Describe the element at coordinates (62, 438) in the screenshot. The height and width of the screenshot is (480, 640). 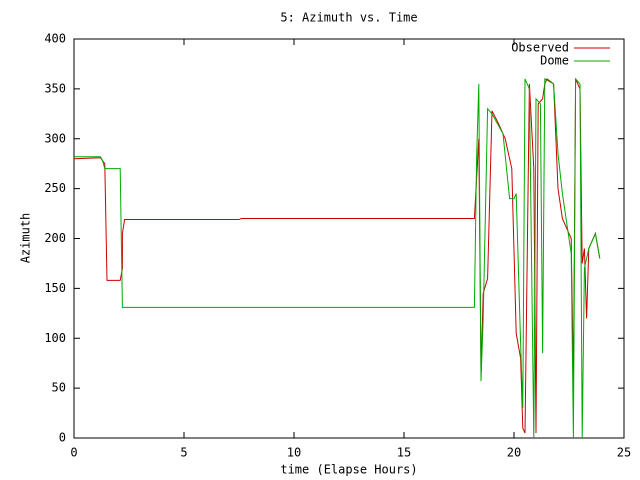
I see `y-tick-label: 0` at that location.